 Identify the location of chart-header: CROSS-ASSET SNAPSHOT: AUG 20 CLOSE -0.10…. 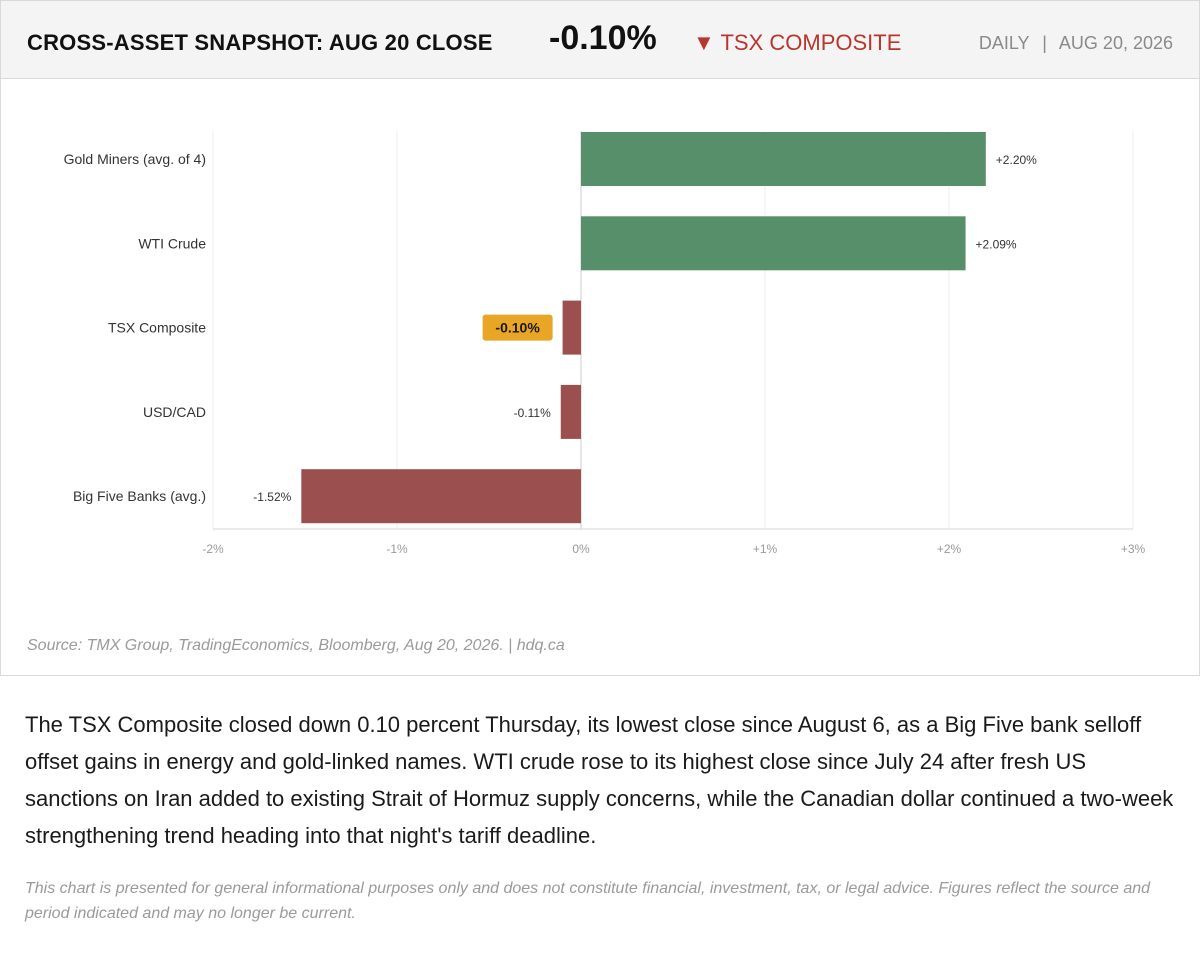
(600, 40).